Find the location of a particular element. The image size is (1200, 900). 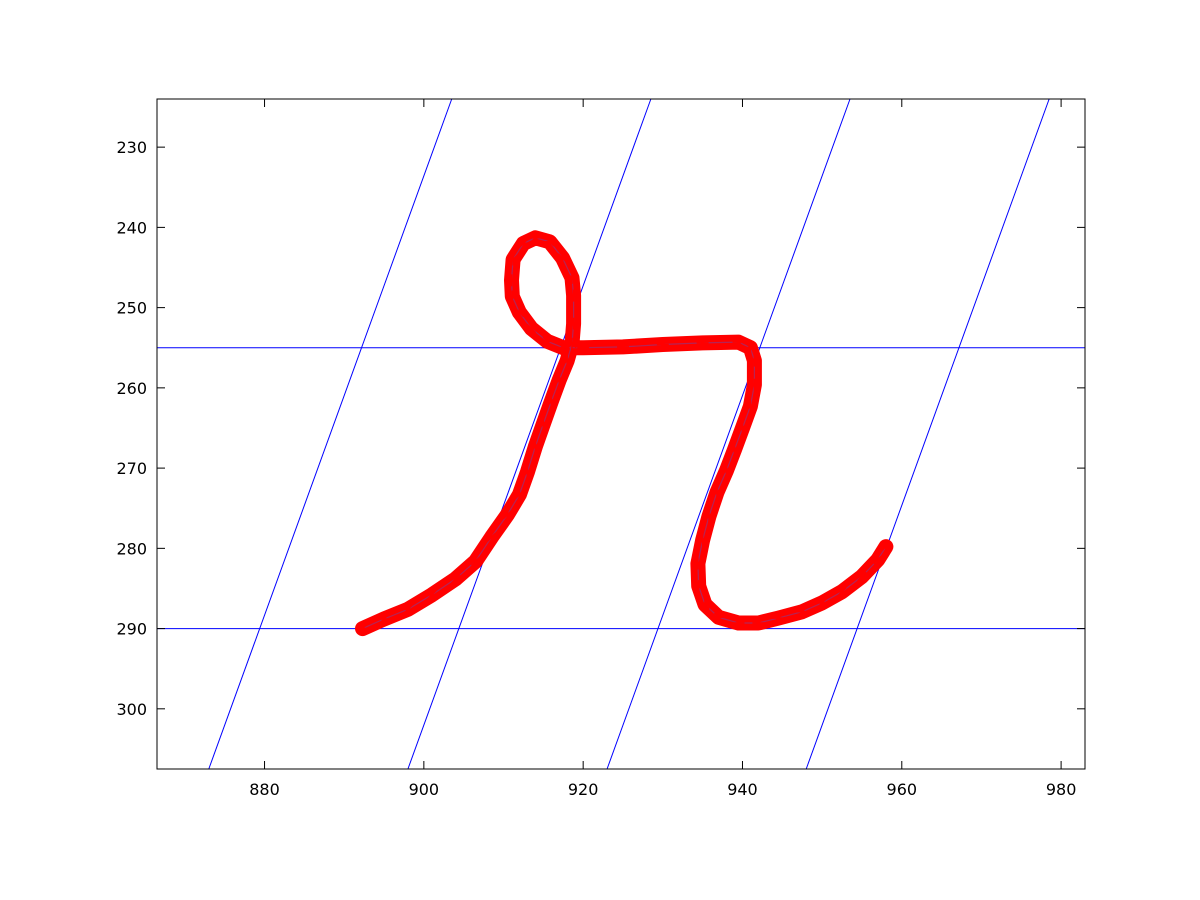

y-tick-label: 270 is located at coordinates (131, 468).